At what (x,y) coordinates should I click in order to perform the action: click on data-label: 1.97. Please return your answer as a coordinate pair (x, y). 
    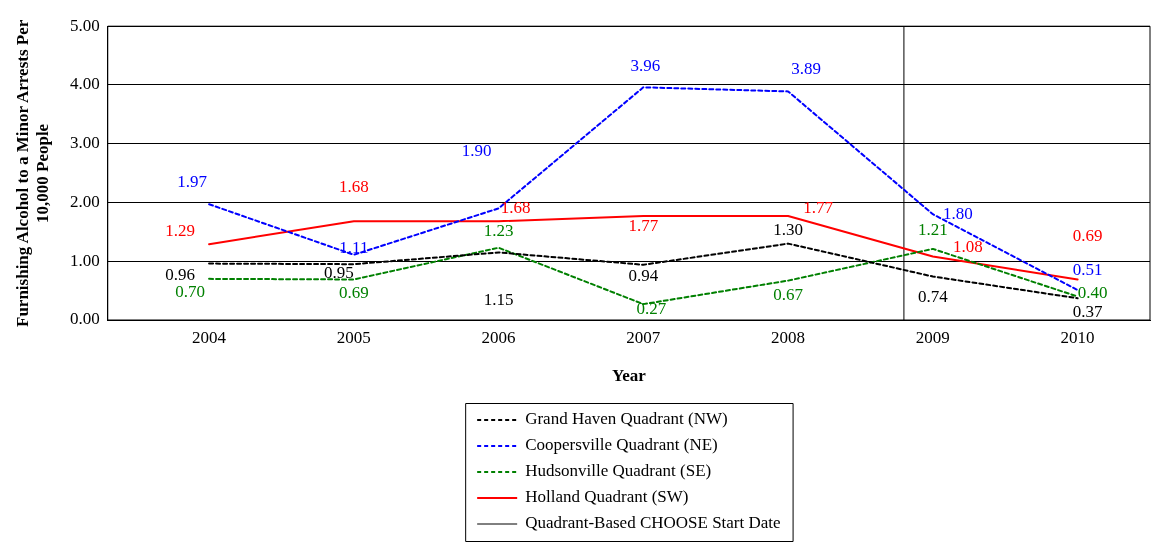
    Looking at the image, I should click on (192, 181).